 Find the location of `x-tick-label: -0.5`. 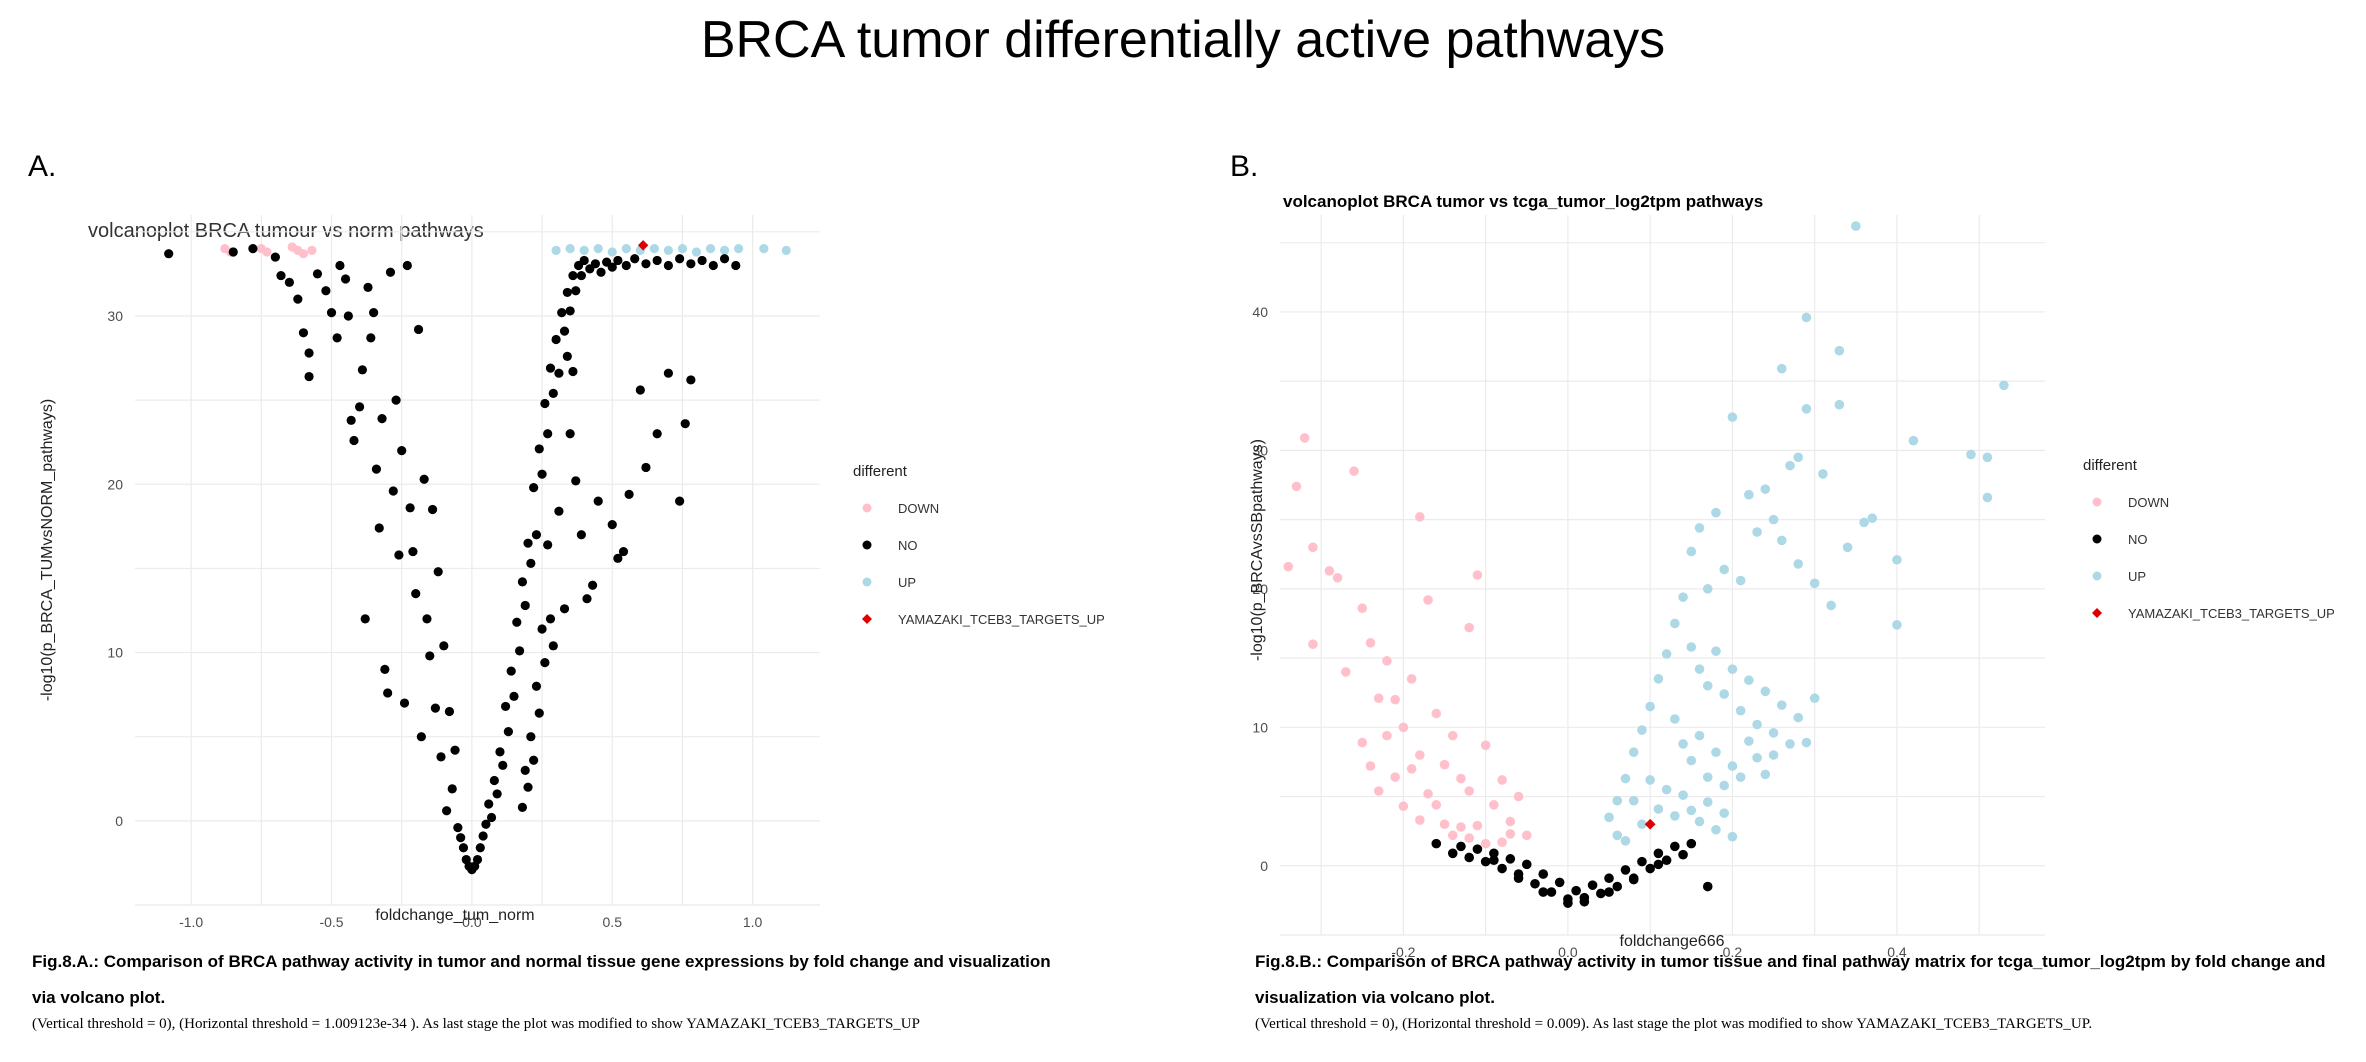

x-tick-label: -0.5 is located at coordinates (331, 922).